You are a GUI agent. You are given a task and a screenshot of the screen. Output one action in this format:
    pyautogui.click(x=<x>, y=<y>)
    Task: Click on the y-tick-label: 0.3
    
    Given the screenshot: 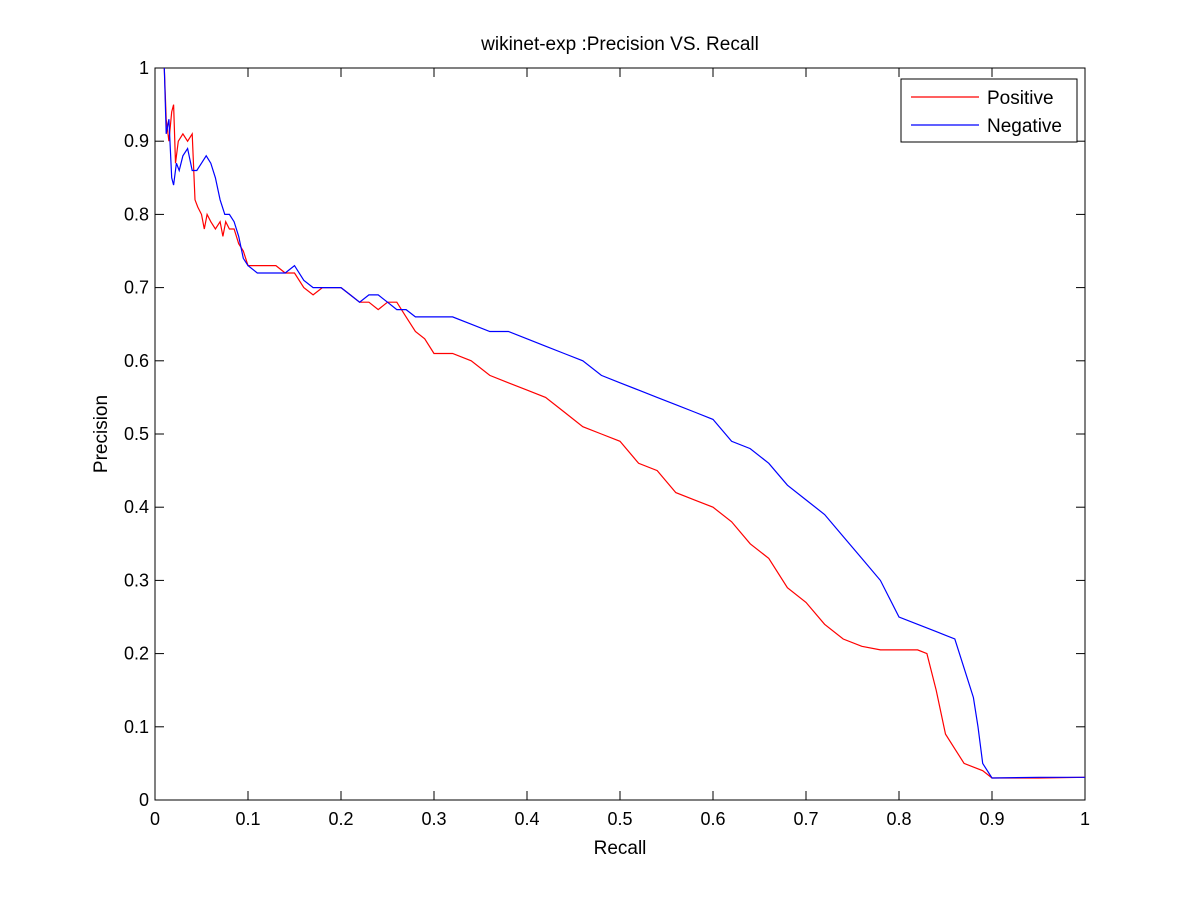 What is the action you would take?
    pyautogui.click(x=136, y=580)
    